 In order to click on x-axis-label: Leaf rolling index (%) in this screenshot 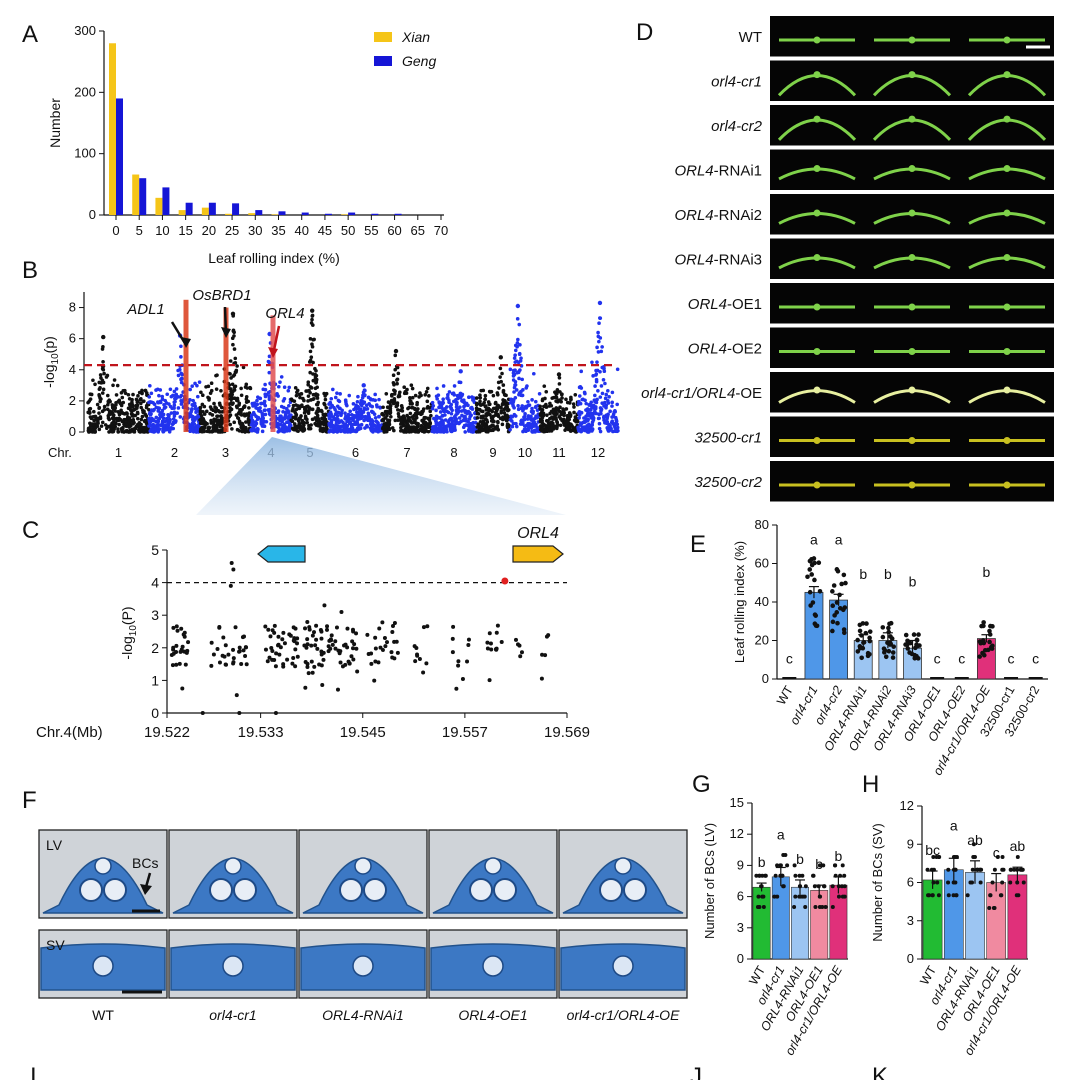, I will do `click(274, 258)`.